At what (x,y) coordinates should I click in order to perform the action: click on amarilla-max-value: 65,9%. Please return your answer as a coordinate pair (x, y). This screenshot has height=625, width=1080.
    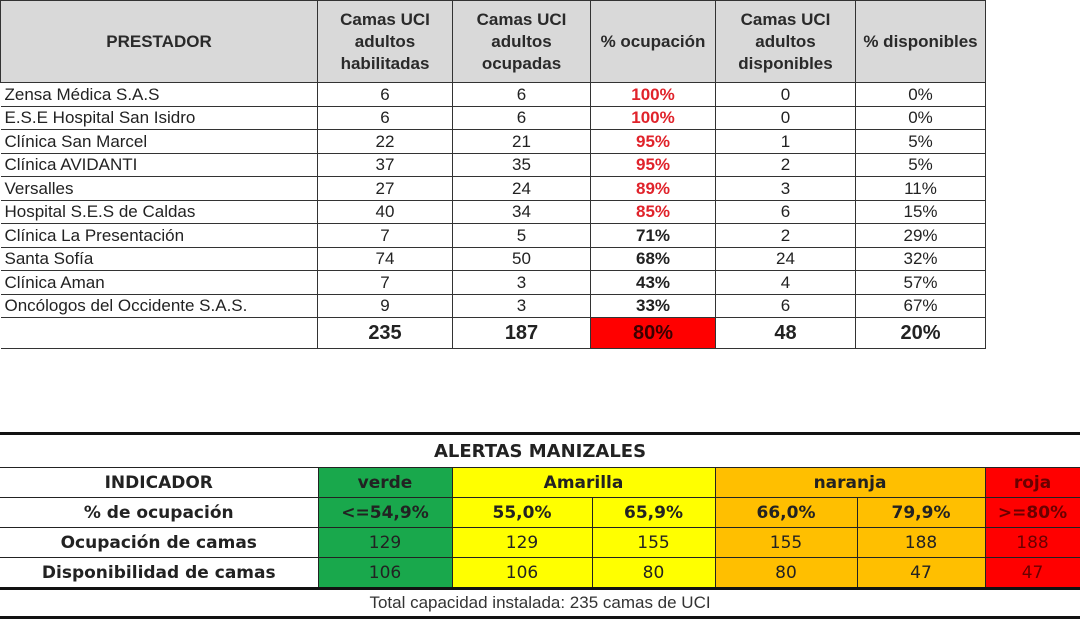
    Looking at the image, I should click on (653, 512).